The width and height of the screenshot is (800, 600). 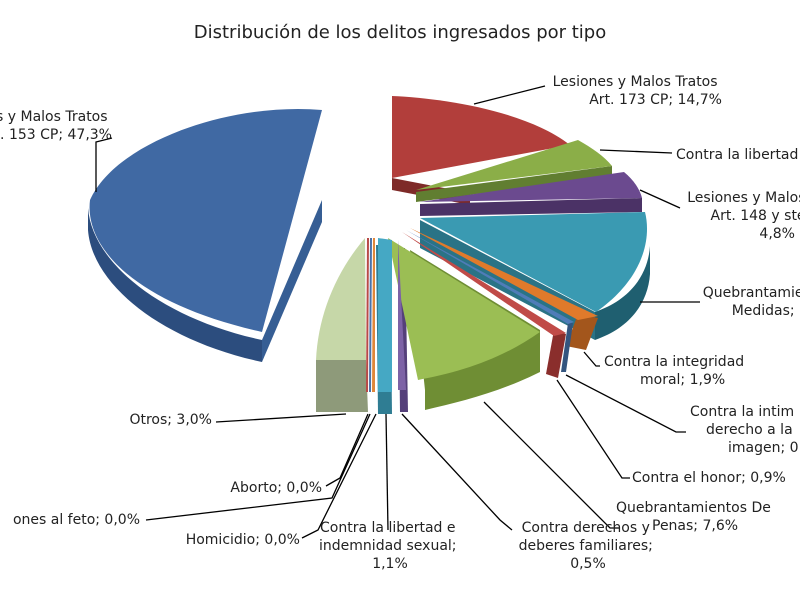 What do you see at coordinates (243, 540) in the screenshot?
I see `slice-label-11: Homicidio; 0,0%` at bounding box center [243, 540].